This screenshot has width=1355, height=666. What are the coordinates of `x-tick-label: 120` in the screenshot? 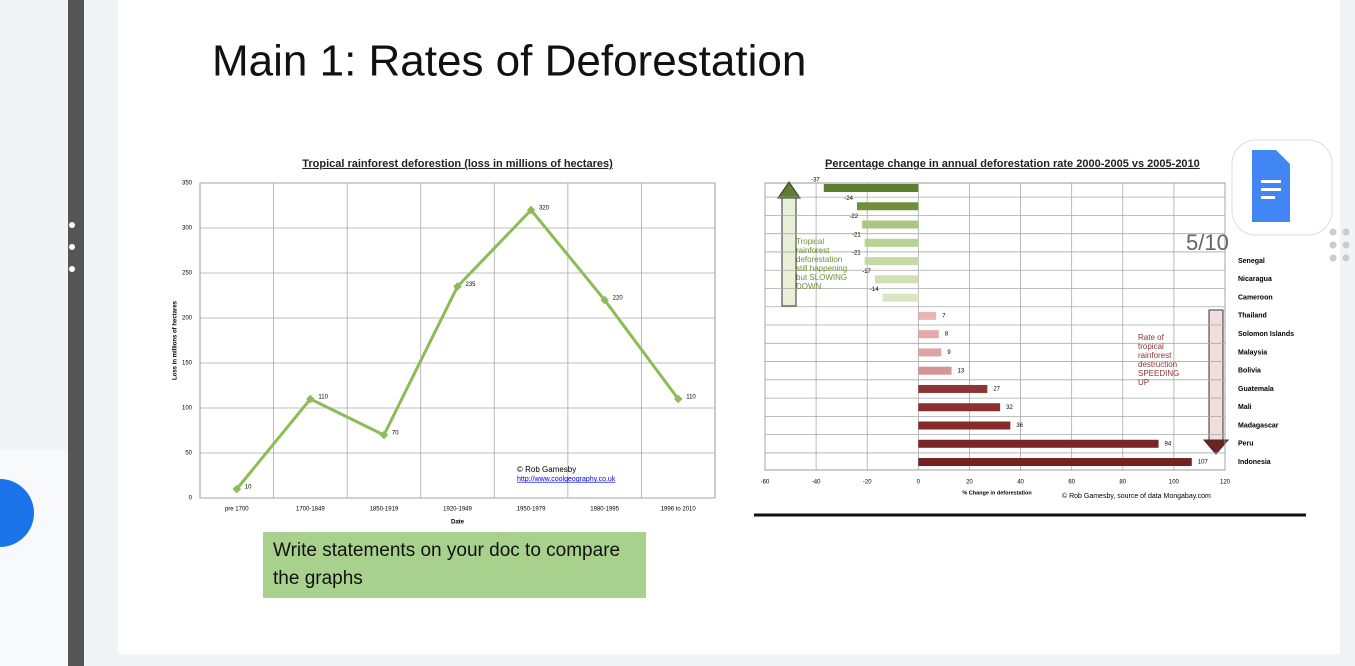 It's located at (1225, 483).